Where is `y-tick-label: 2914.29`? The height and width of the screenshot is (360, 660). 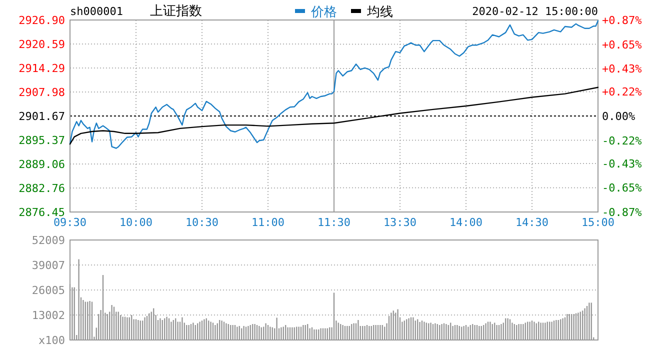 y-tick-label: 2914.29 is located at coordinates (41, 68).